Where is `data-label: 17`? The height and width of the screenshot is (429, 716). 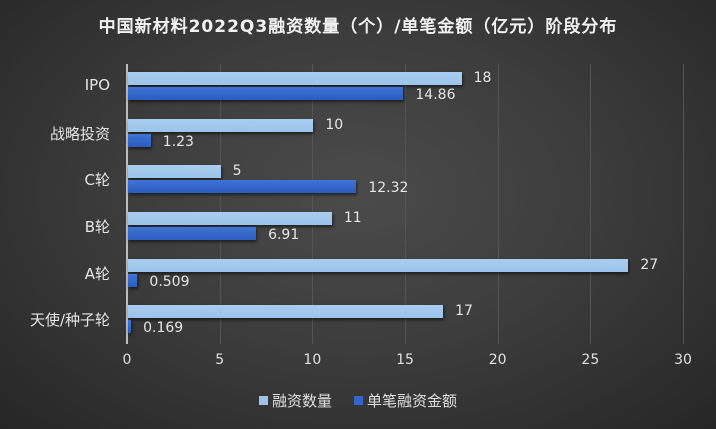 data-label: 17 is located at coordinates (464, 311).